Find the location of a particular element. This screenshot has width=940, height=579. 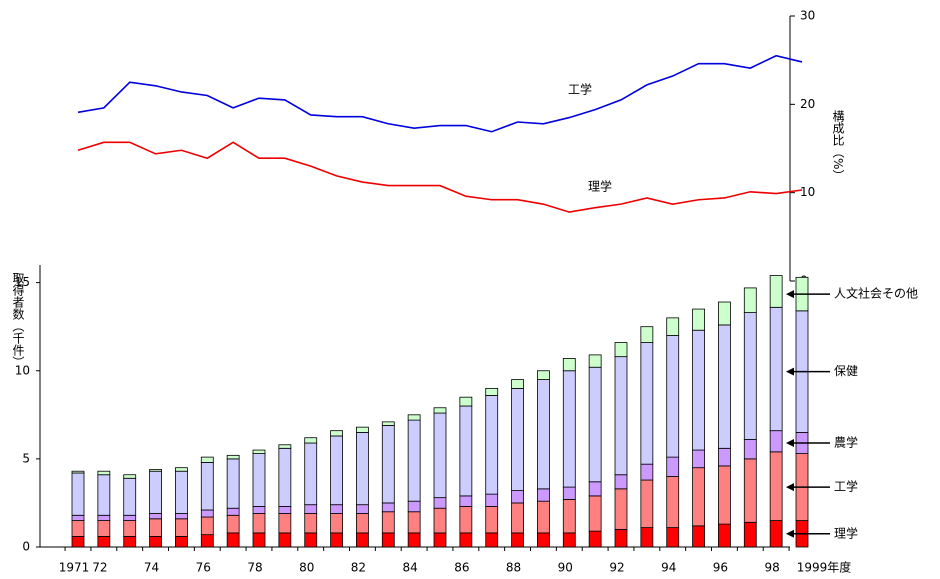

line-label: 理学 is located at coordinates (600, 186).